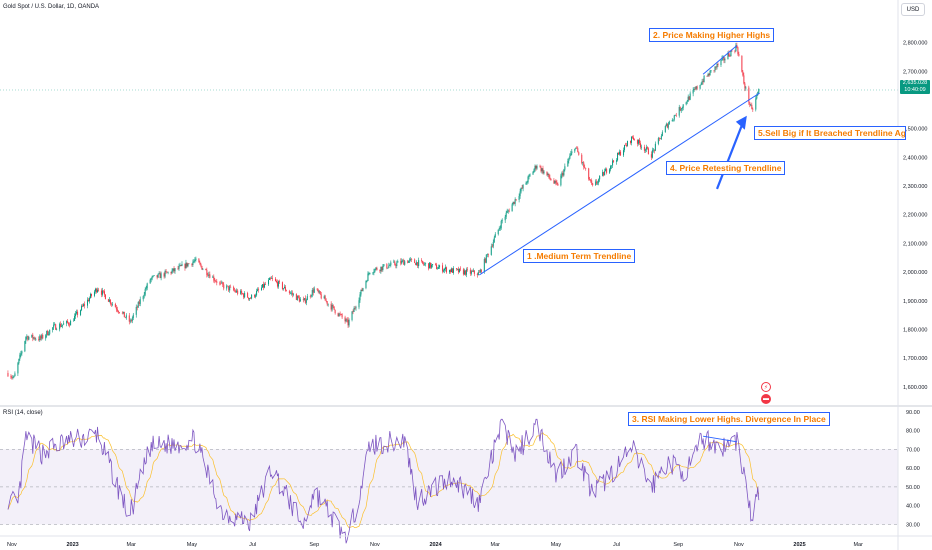 Image resolution: width=932 pixels, height=550 pixels. What do you see at coordinates (766, 399) in the screenshot?
I see `flag-icon: ▬` at bounding box center [766, 399].